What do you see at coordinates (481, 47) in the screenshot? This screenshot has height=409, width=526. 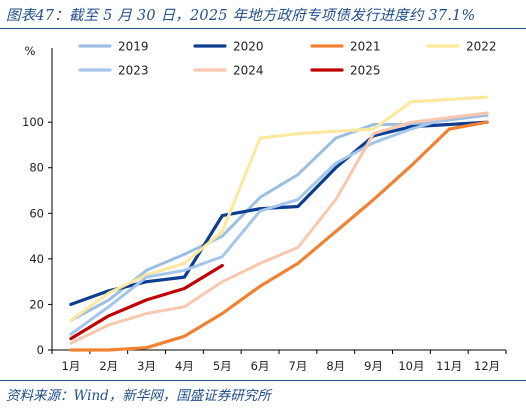 I see `legend-label-2022: 2022` at bounding box center [481, 47].